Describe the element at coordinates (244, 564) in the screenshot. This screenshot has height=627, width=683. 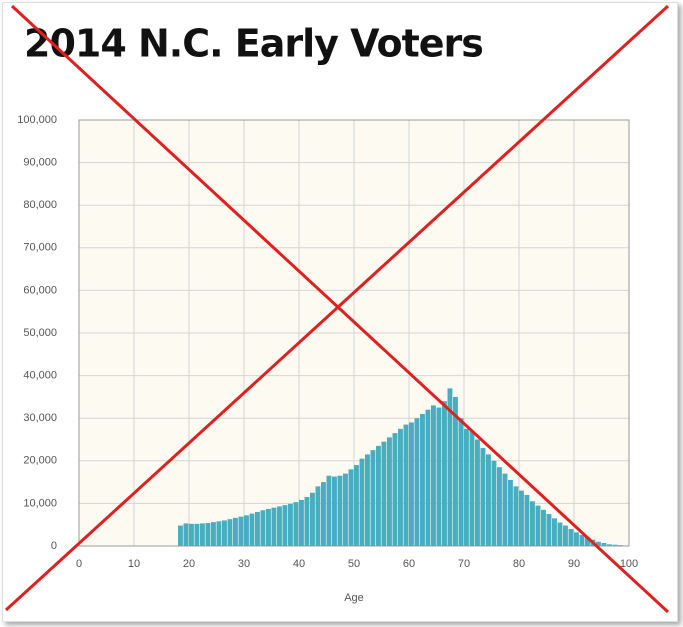
I see `x-tick-label: 30` at that location.